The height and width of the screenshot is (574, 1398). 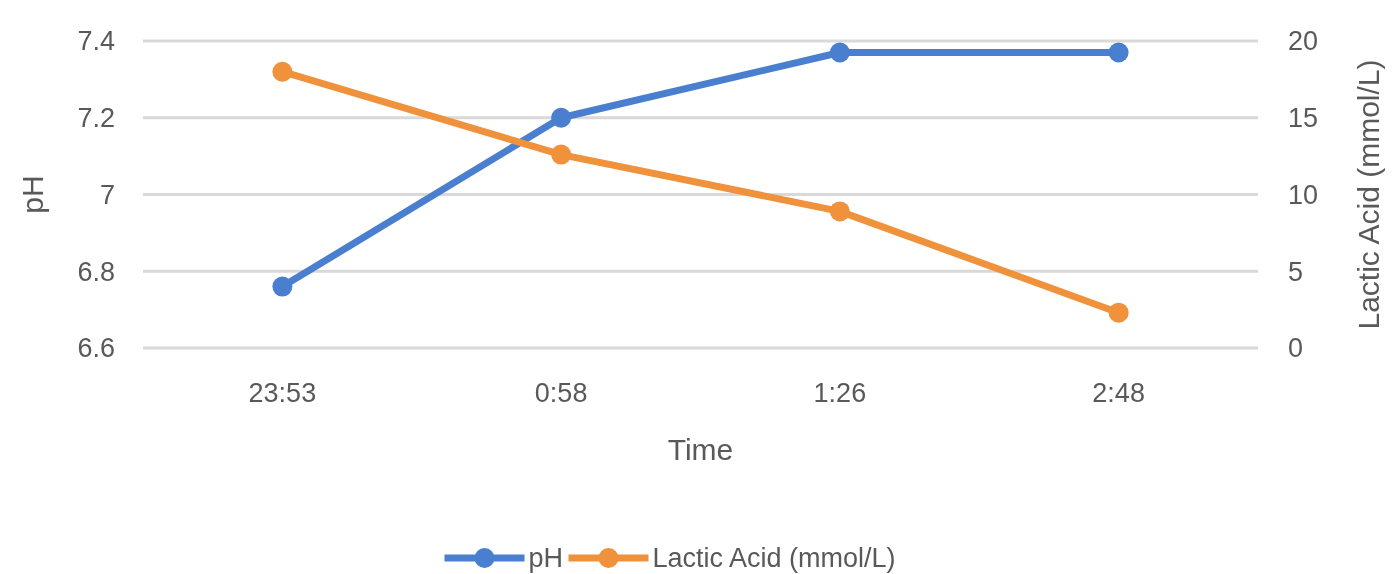 What do you see at coordinates (546, 558) in the screenshot?
I see `legend-label: pH` at bounding box center [546, 558].